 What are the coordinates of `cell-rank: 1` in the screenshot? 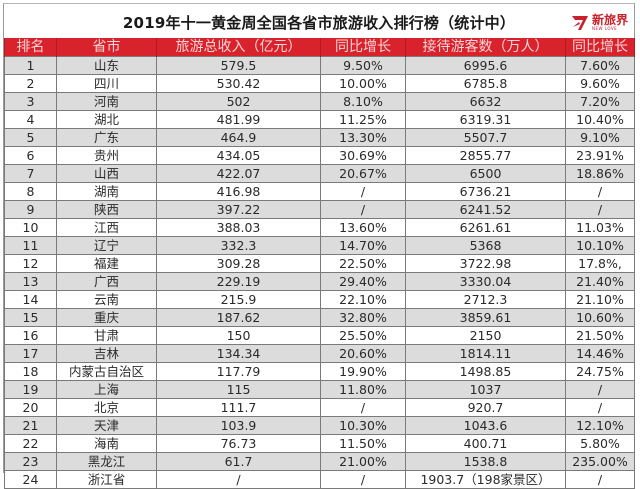 It's located at (30, 65).